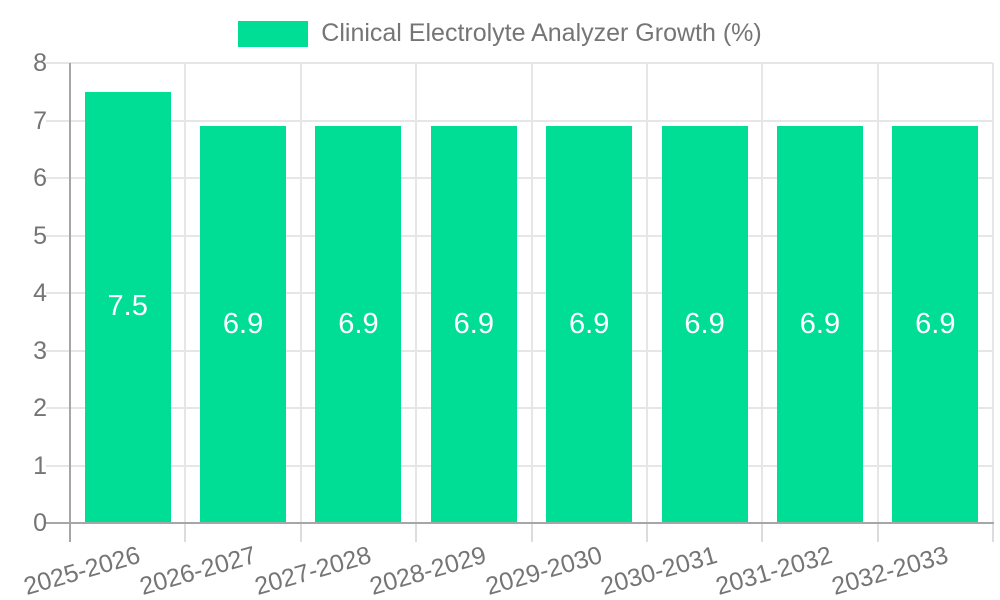 This screenshot has width=1000, height=600. Describe the element at coordinates (543, 570) in the screenshot. I see `x-axis-category-label: 2029-2030` at that location.